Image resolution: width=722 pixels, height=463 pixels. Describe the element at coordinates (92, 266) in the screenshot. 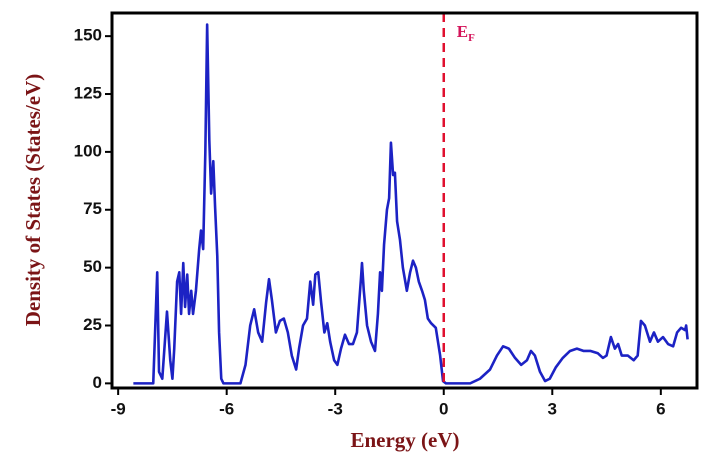

I see `y-tick-label: 50` at that location.